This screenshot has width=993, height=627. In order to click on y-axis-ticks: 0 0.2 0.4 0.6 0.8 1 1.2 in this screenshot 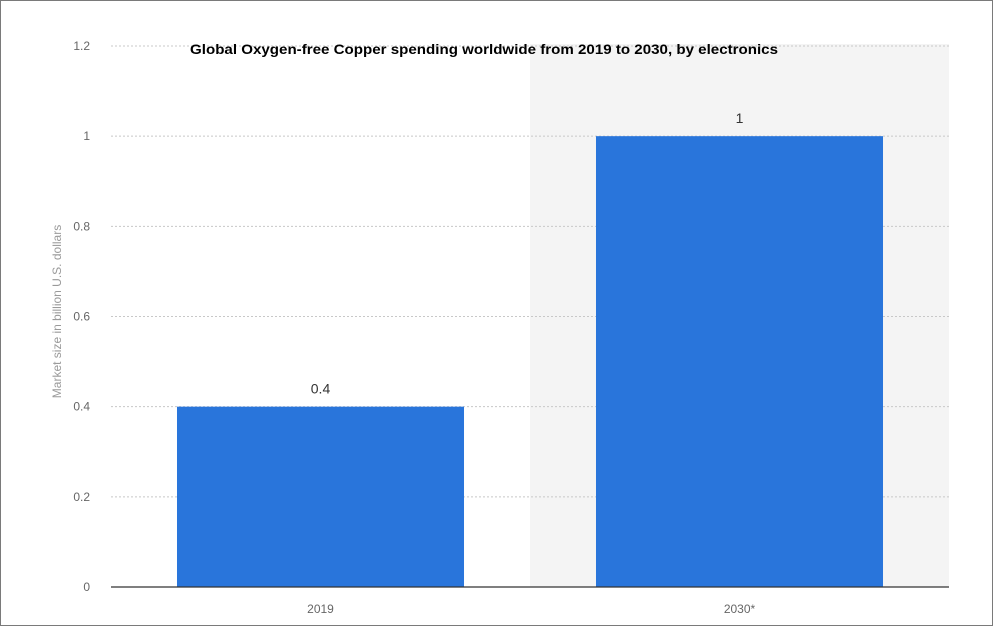, I will do `click(81, 316)`.